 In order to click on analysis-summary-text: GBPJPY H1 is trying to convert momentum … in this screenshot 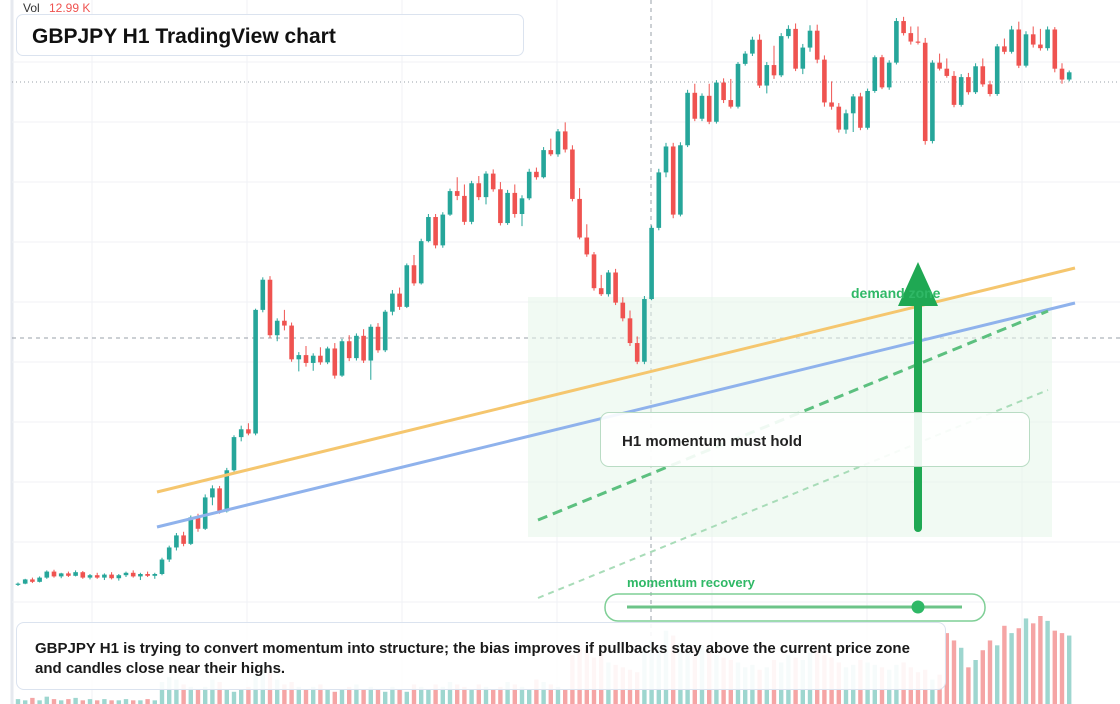, I will do `click(472, 658)`.